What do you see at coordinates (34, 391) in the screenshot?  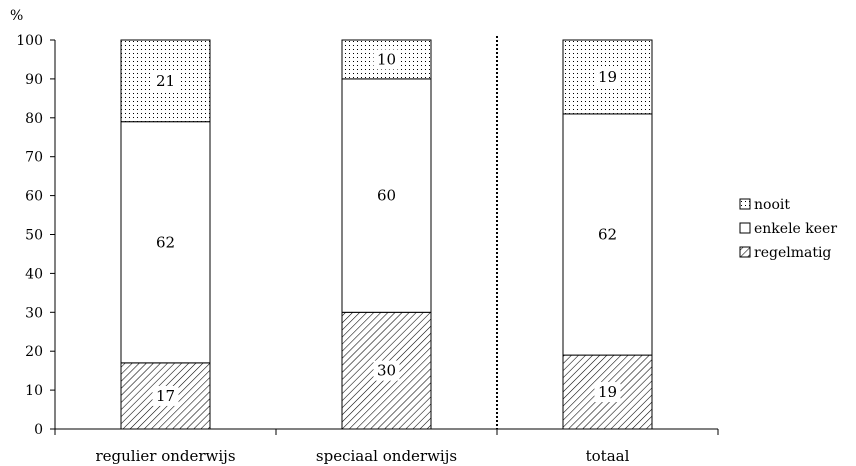 I see `y-tick-label: 10` at bounding box center [34, 391].